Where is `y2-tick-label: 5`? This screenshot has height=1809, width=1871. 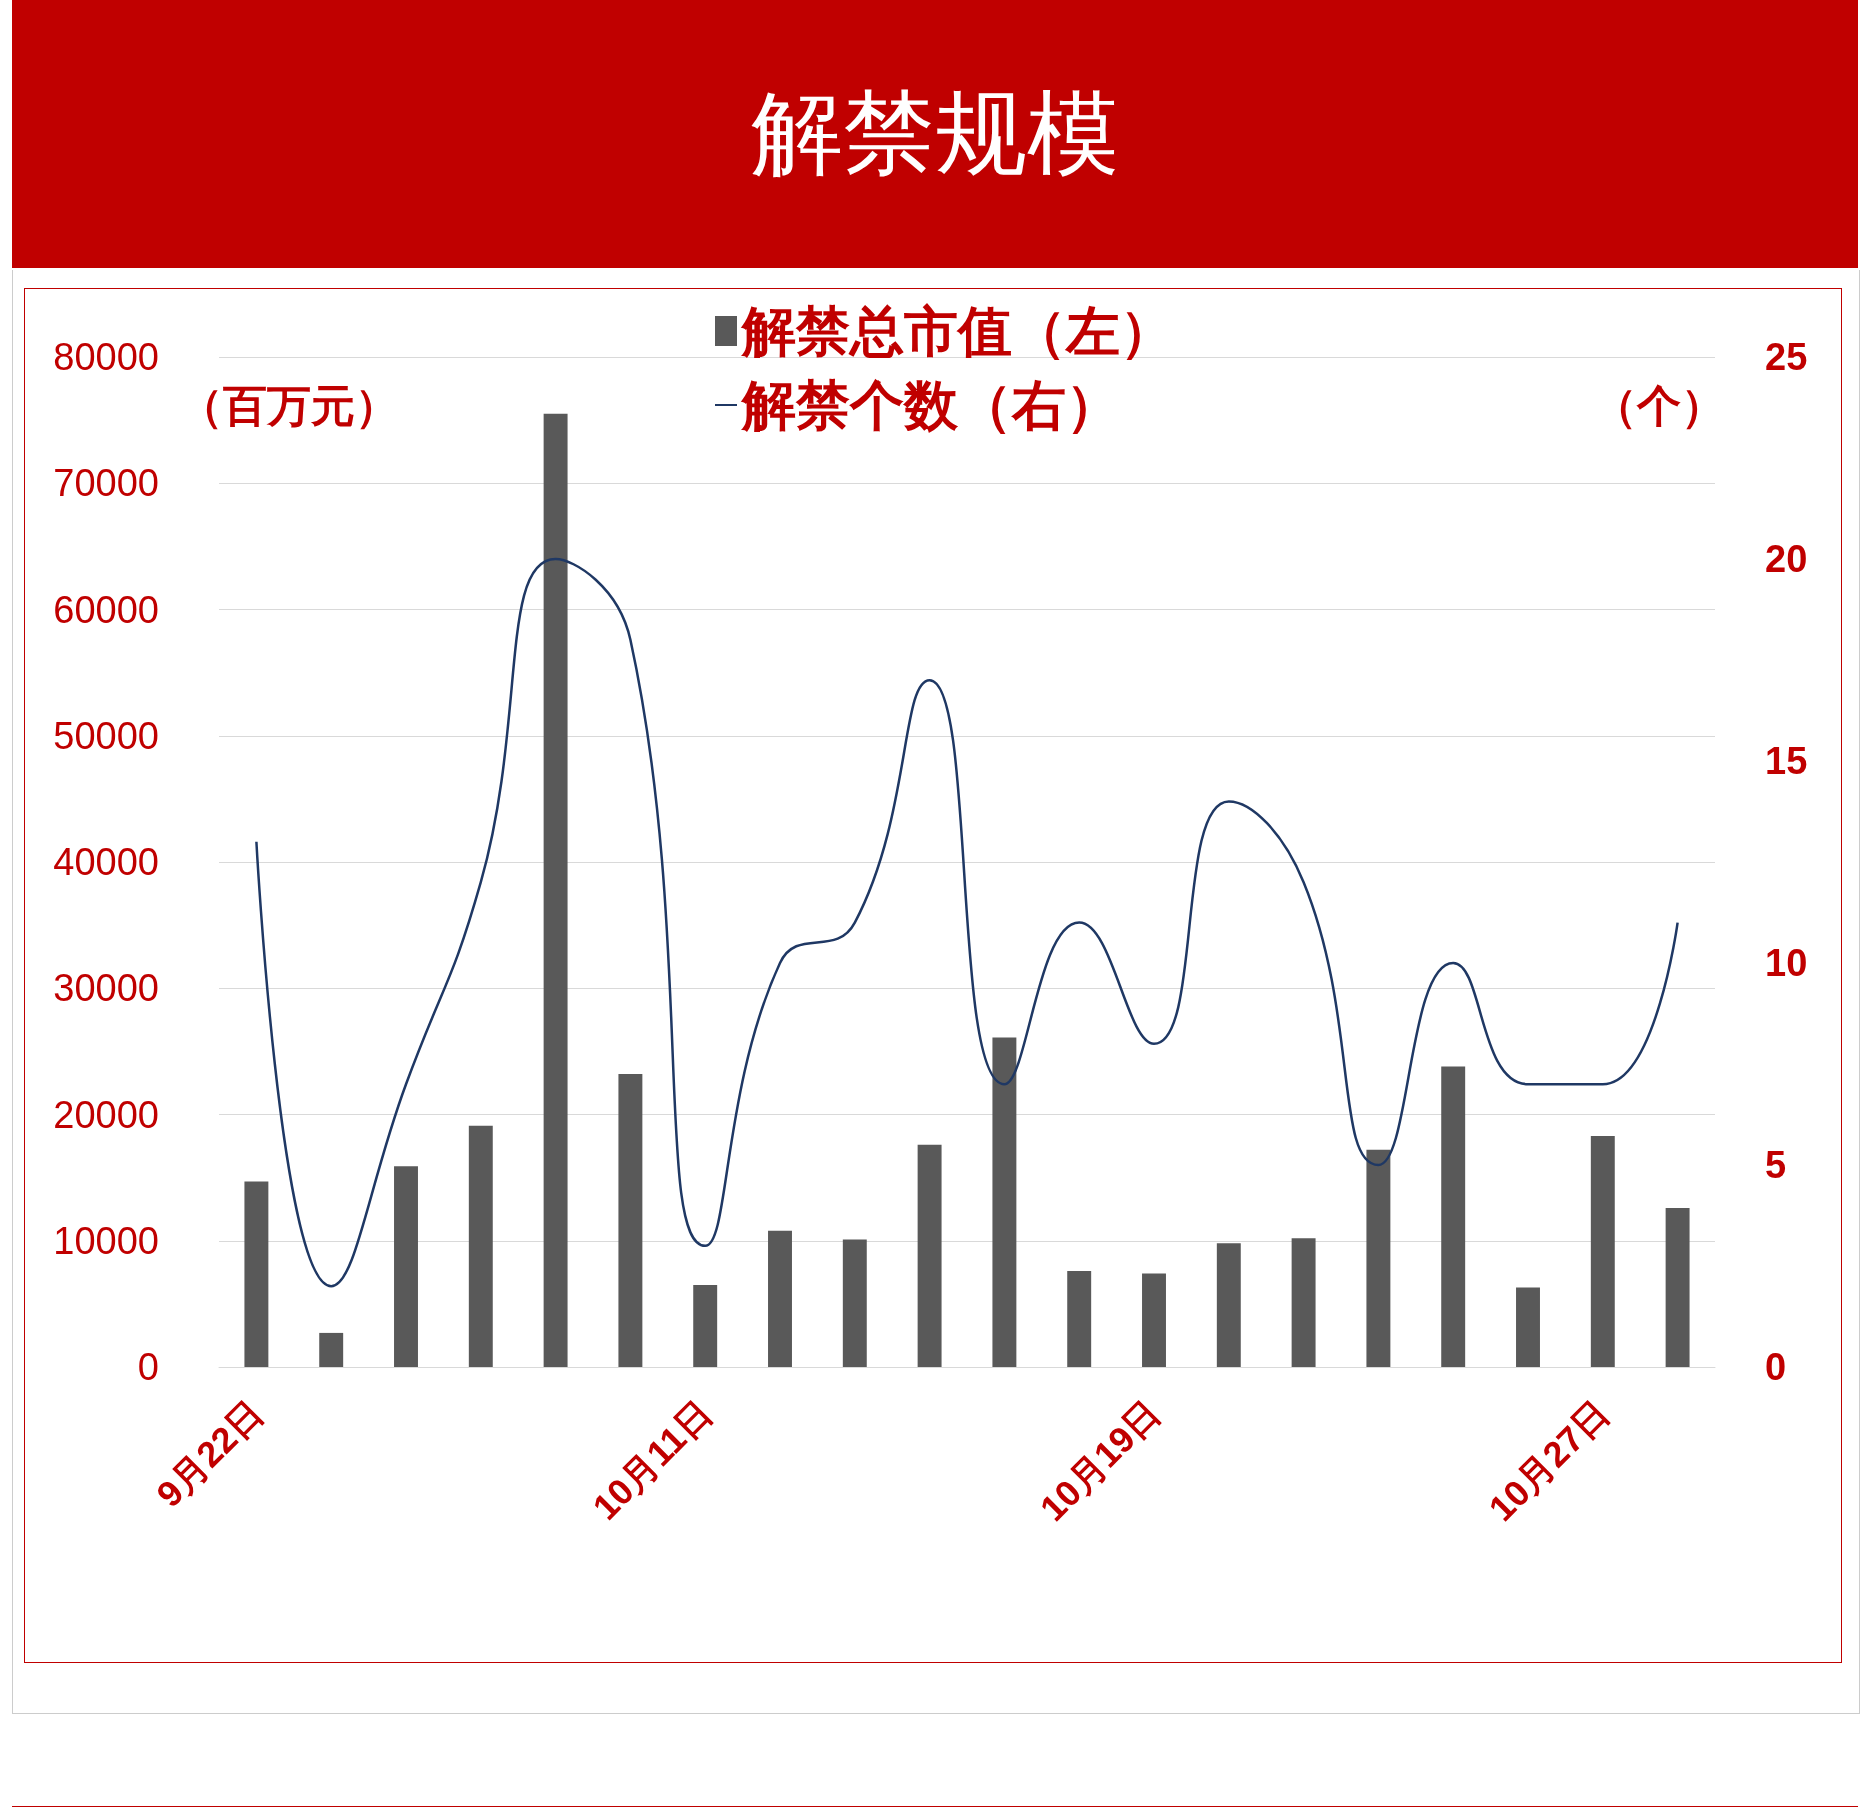 y2-tick-label: 5 is located at coordinates (1776, 1165).